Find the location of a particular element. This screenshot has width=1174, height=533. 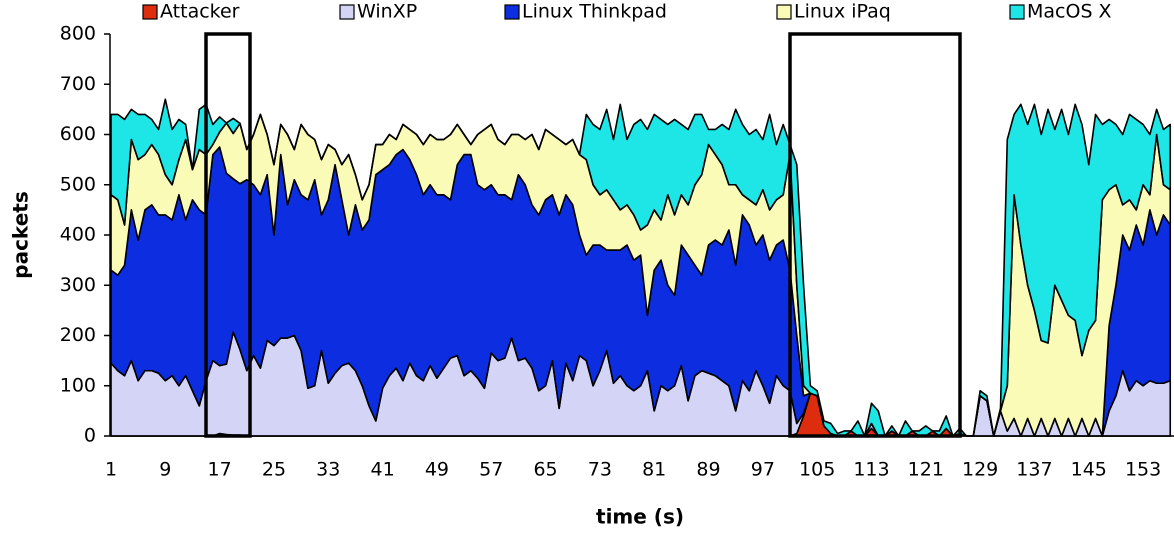

y-tick-label: 600 is located at coordinates (78, 134).